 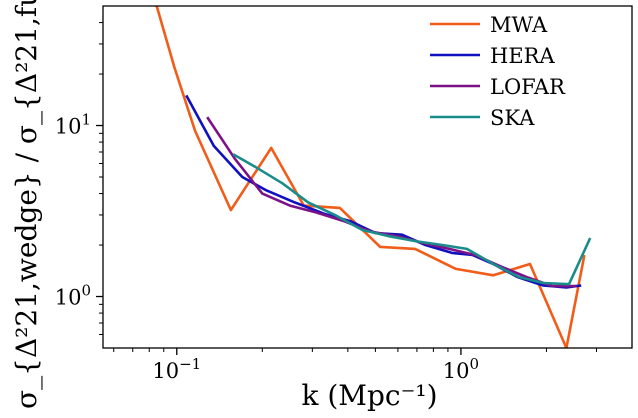 I want to click on x-tick-label: 10⁻¹, so click(x=176, y=369).